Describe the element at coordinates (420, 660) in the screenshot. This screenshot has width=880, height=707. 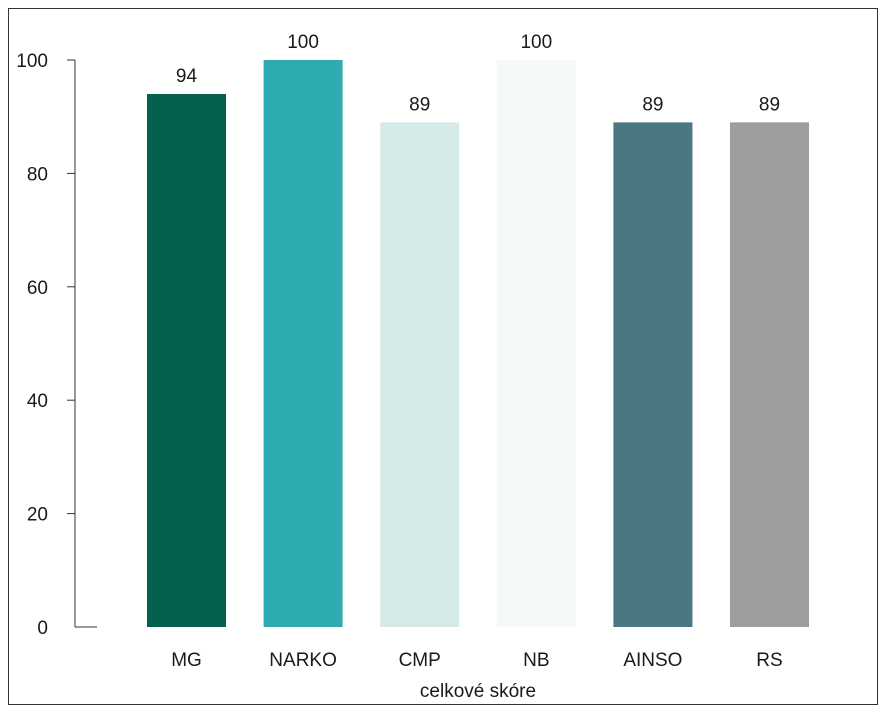
I see `category-label-cmp: CMP` at that location.